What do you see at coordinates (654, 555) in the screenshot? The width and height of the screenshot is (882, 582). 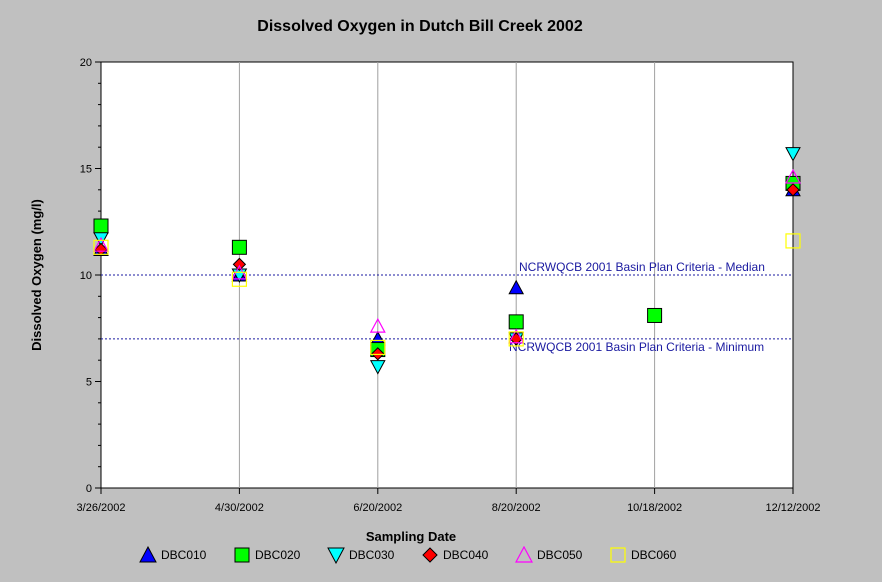 I see `legend-label: DBC060` at bounding box center [654, 555].